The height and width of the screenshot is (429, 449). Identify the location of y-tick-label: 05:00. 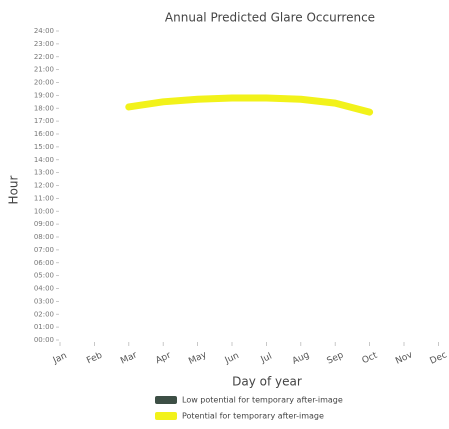
(44, 276).